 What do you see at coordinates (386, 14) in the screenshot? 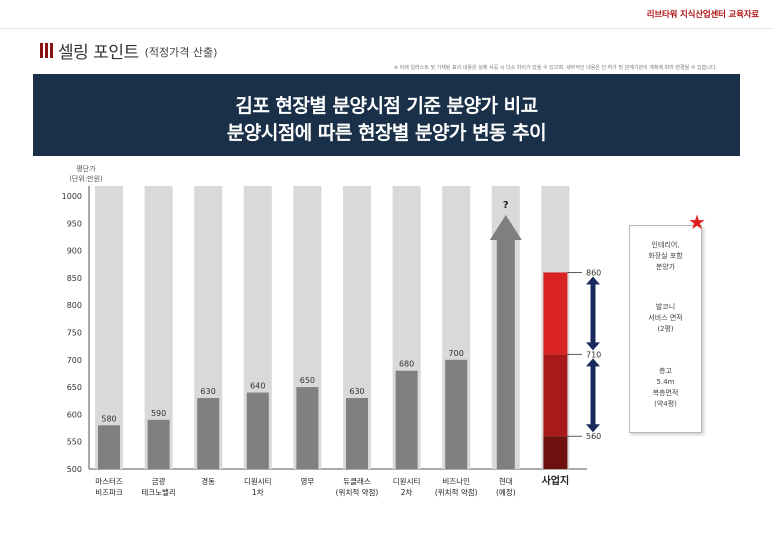
I see `top-bar: 리브타워 지식산업센터 교육자료` at bounding box center [386, 14].